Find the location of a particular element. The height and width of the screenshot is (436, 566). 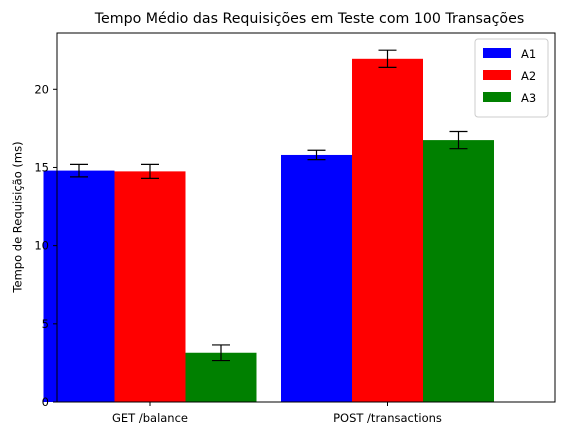

x-tick-label: POST /transactions is located at coordinates (387, 418).